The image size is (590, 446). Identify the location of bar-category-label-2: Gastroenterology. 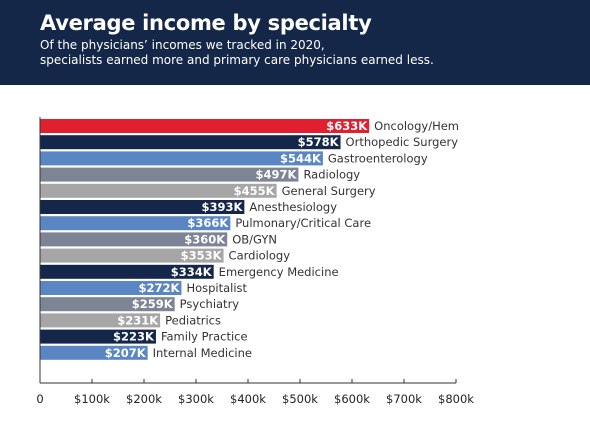
(378, 158).